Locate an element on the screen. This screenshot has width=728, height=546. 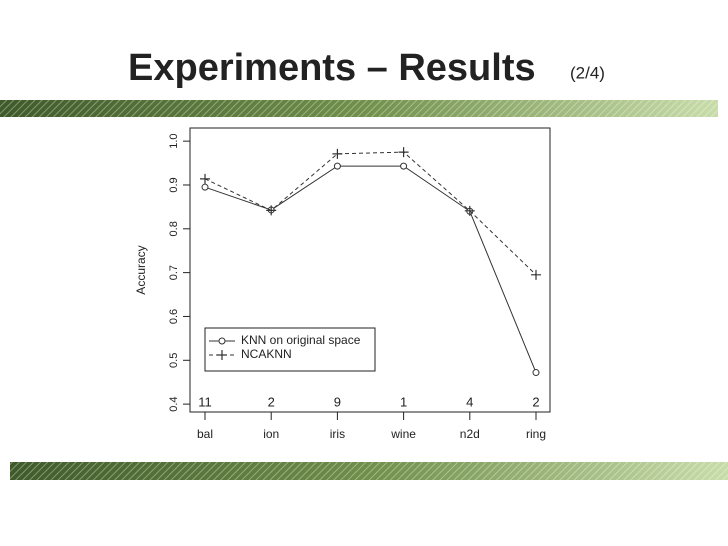
legend-label: NCAKNN is located at coordinates (266, 354).